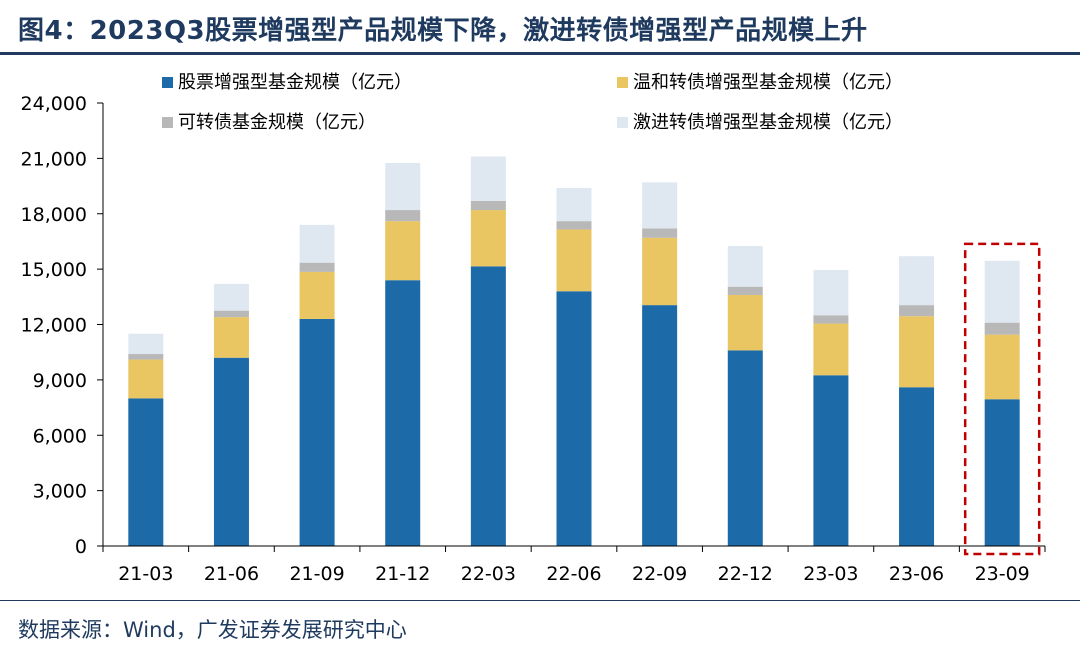 The image size is (1080, 658). Describe the element at coordinates (60, 381) in the screenshot. I see `y-tick-label: 9,000` at that location.